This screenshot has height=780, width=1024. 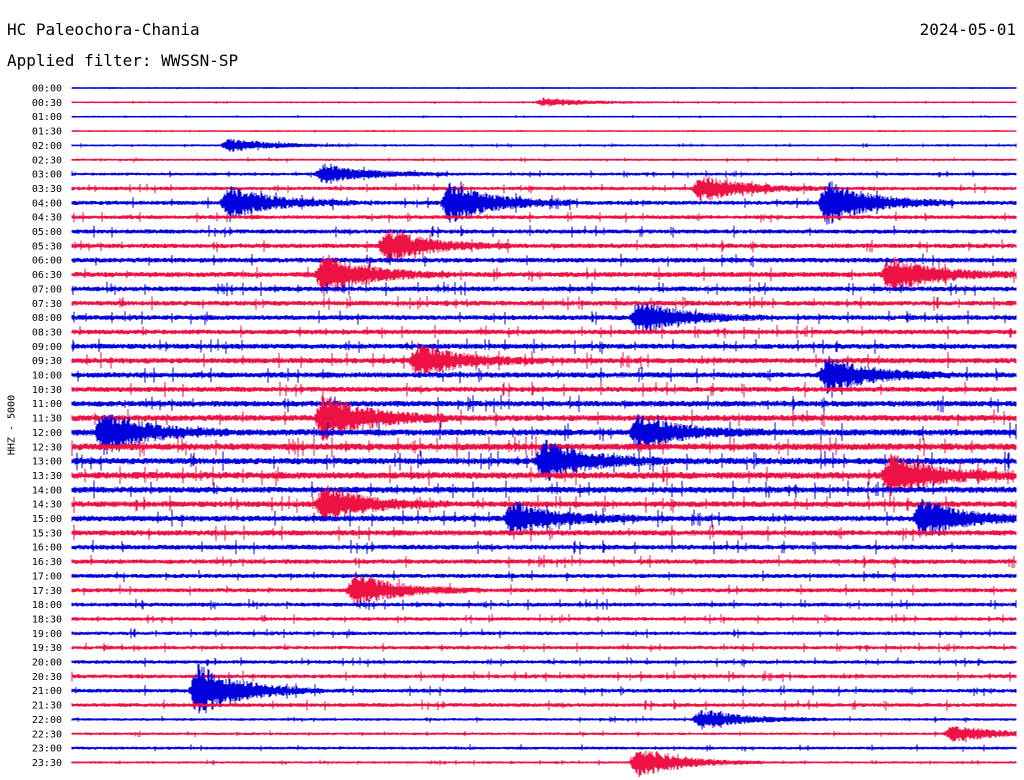 What do you see at coordinates (47, 576) in the screenshot?
I see `time-tick-label: 17:00` at bounding box center [47, 576].